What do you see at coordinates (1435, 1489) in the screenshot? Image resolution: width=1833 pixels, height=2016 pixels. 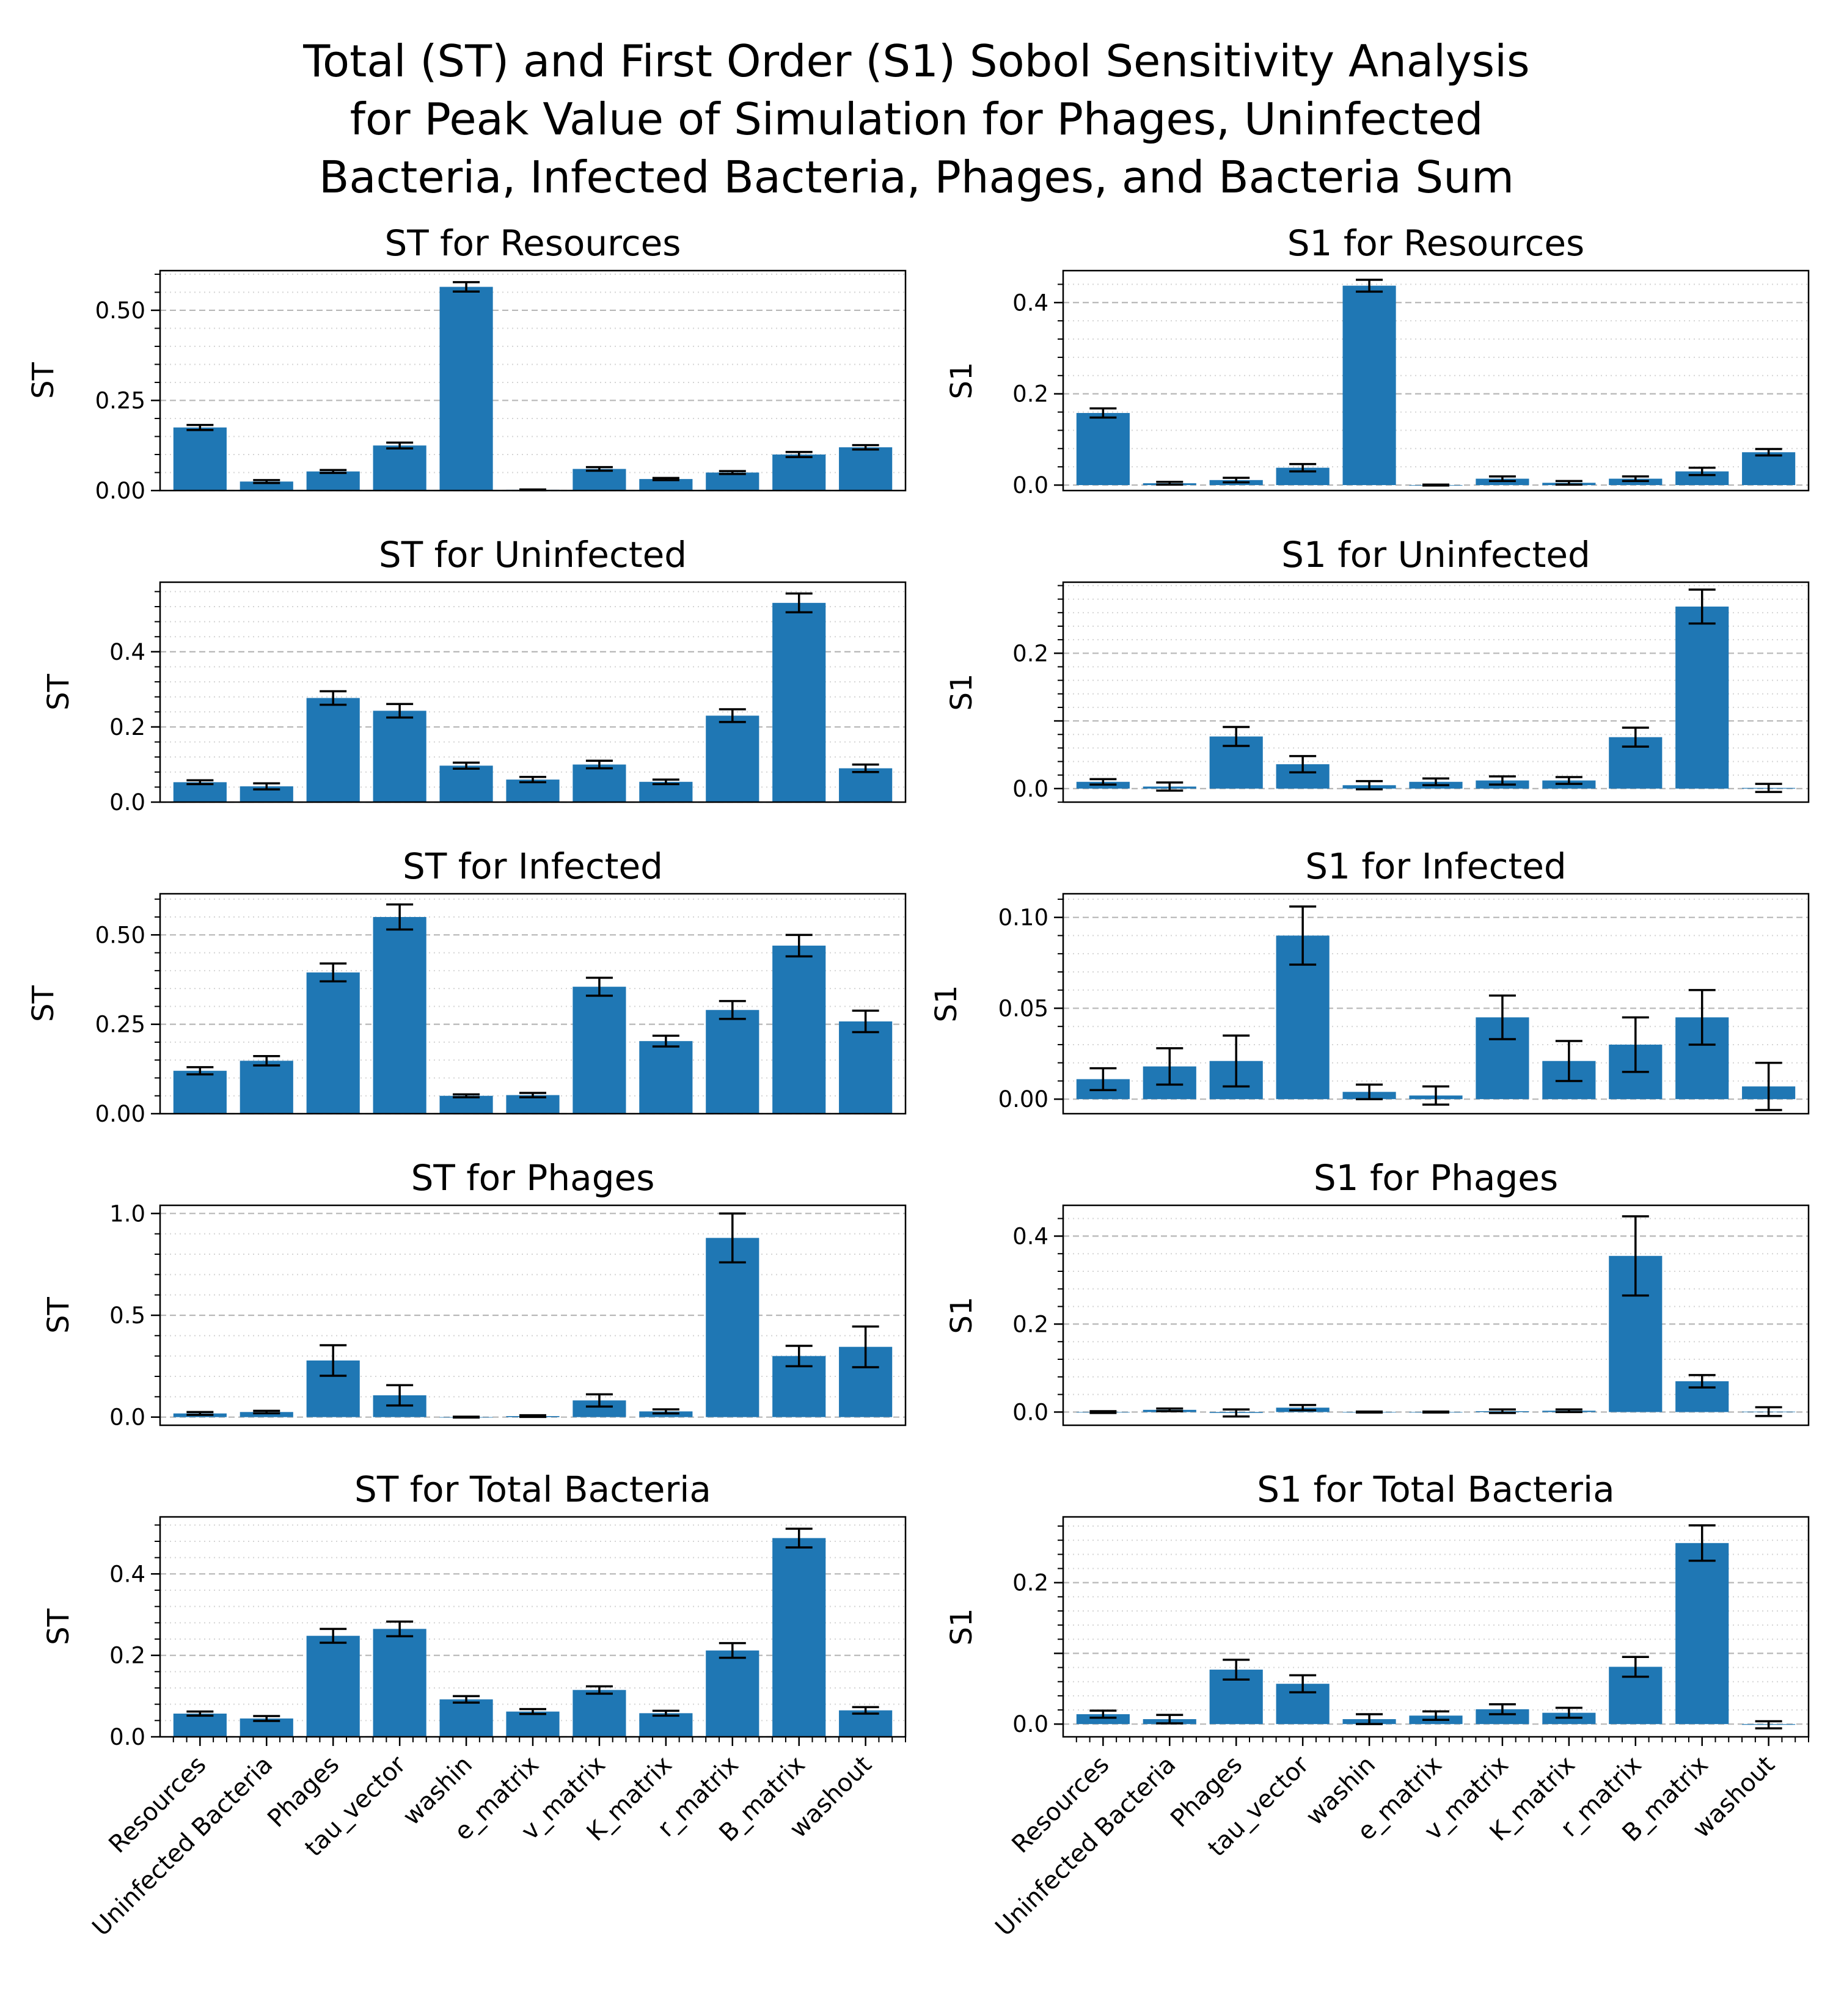 I see `subplot-title: S1 for Total Bacteria` at bounding box center [1435, 1489].